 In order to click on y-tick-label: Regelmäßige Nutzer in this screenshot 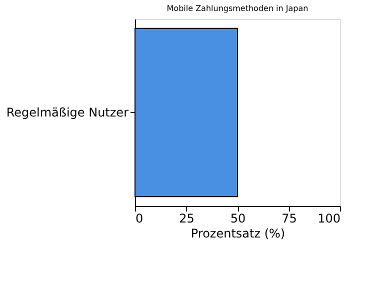, I will do `click(67, 113)`.